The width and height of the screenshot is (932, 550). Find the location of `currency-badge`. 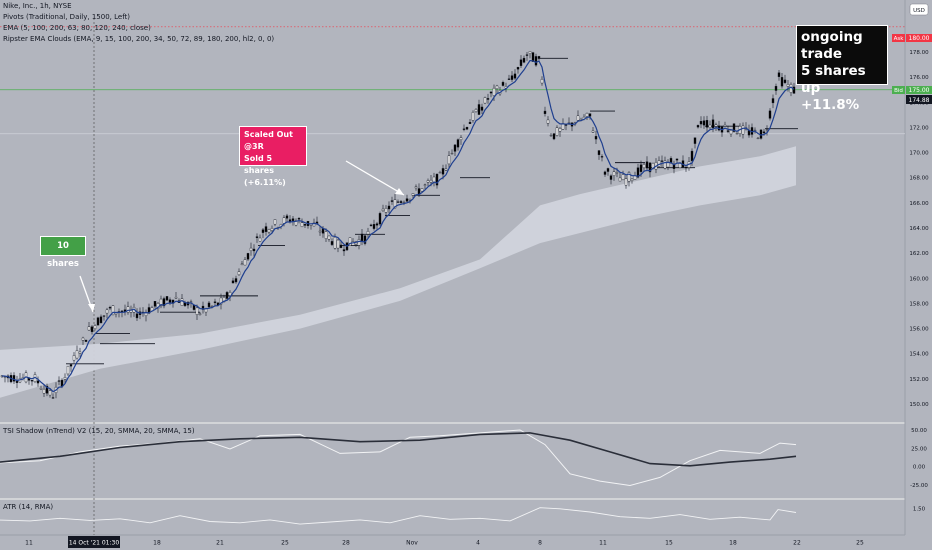

currency-badge is located at coordinates (919, 9).